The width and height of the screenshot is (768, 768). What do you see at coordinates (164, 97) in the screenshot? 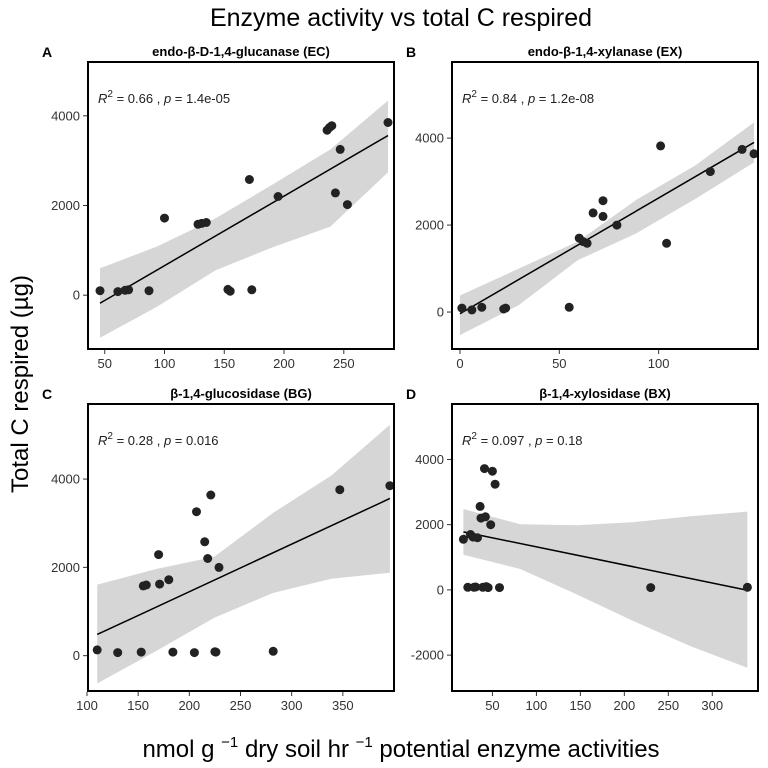
I see `stats-annotation: R2 = 0.66 , p = 1.4e-05` at bounding box center [164, 97].